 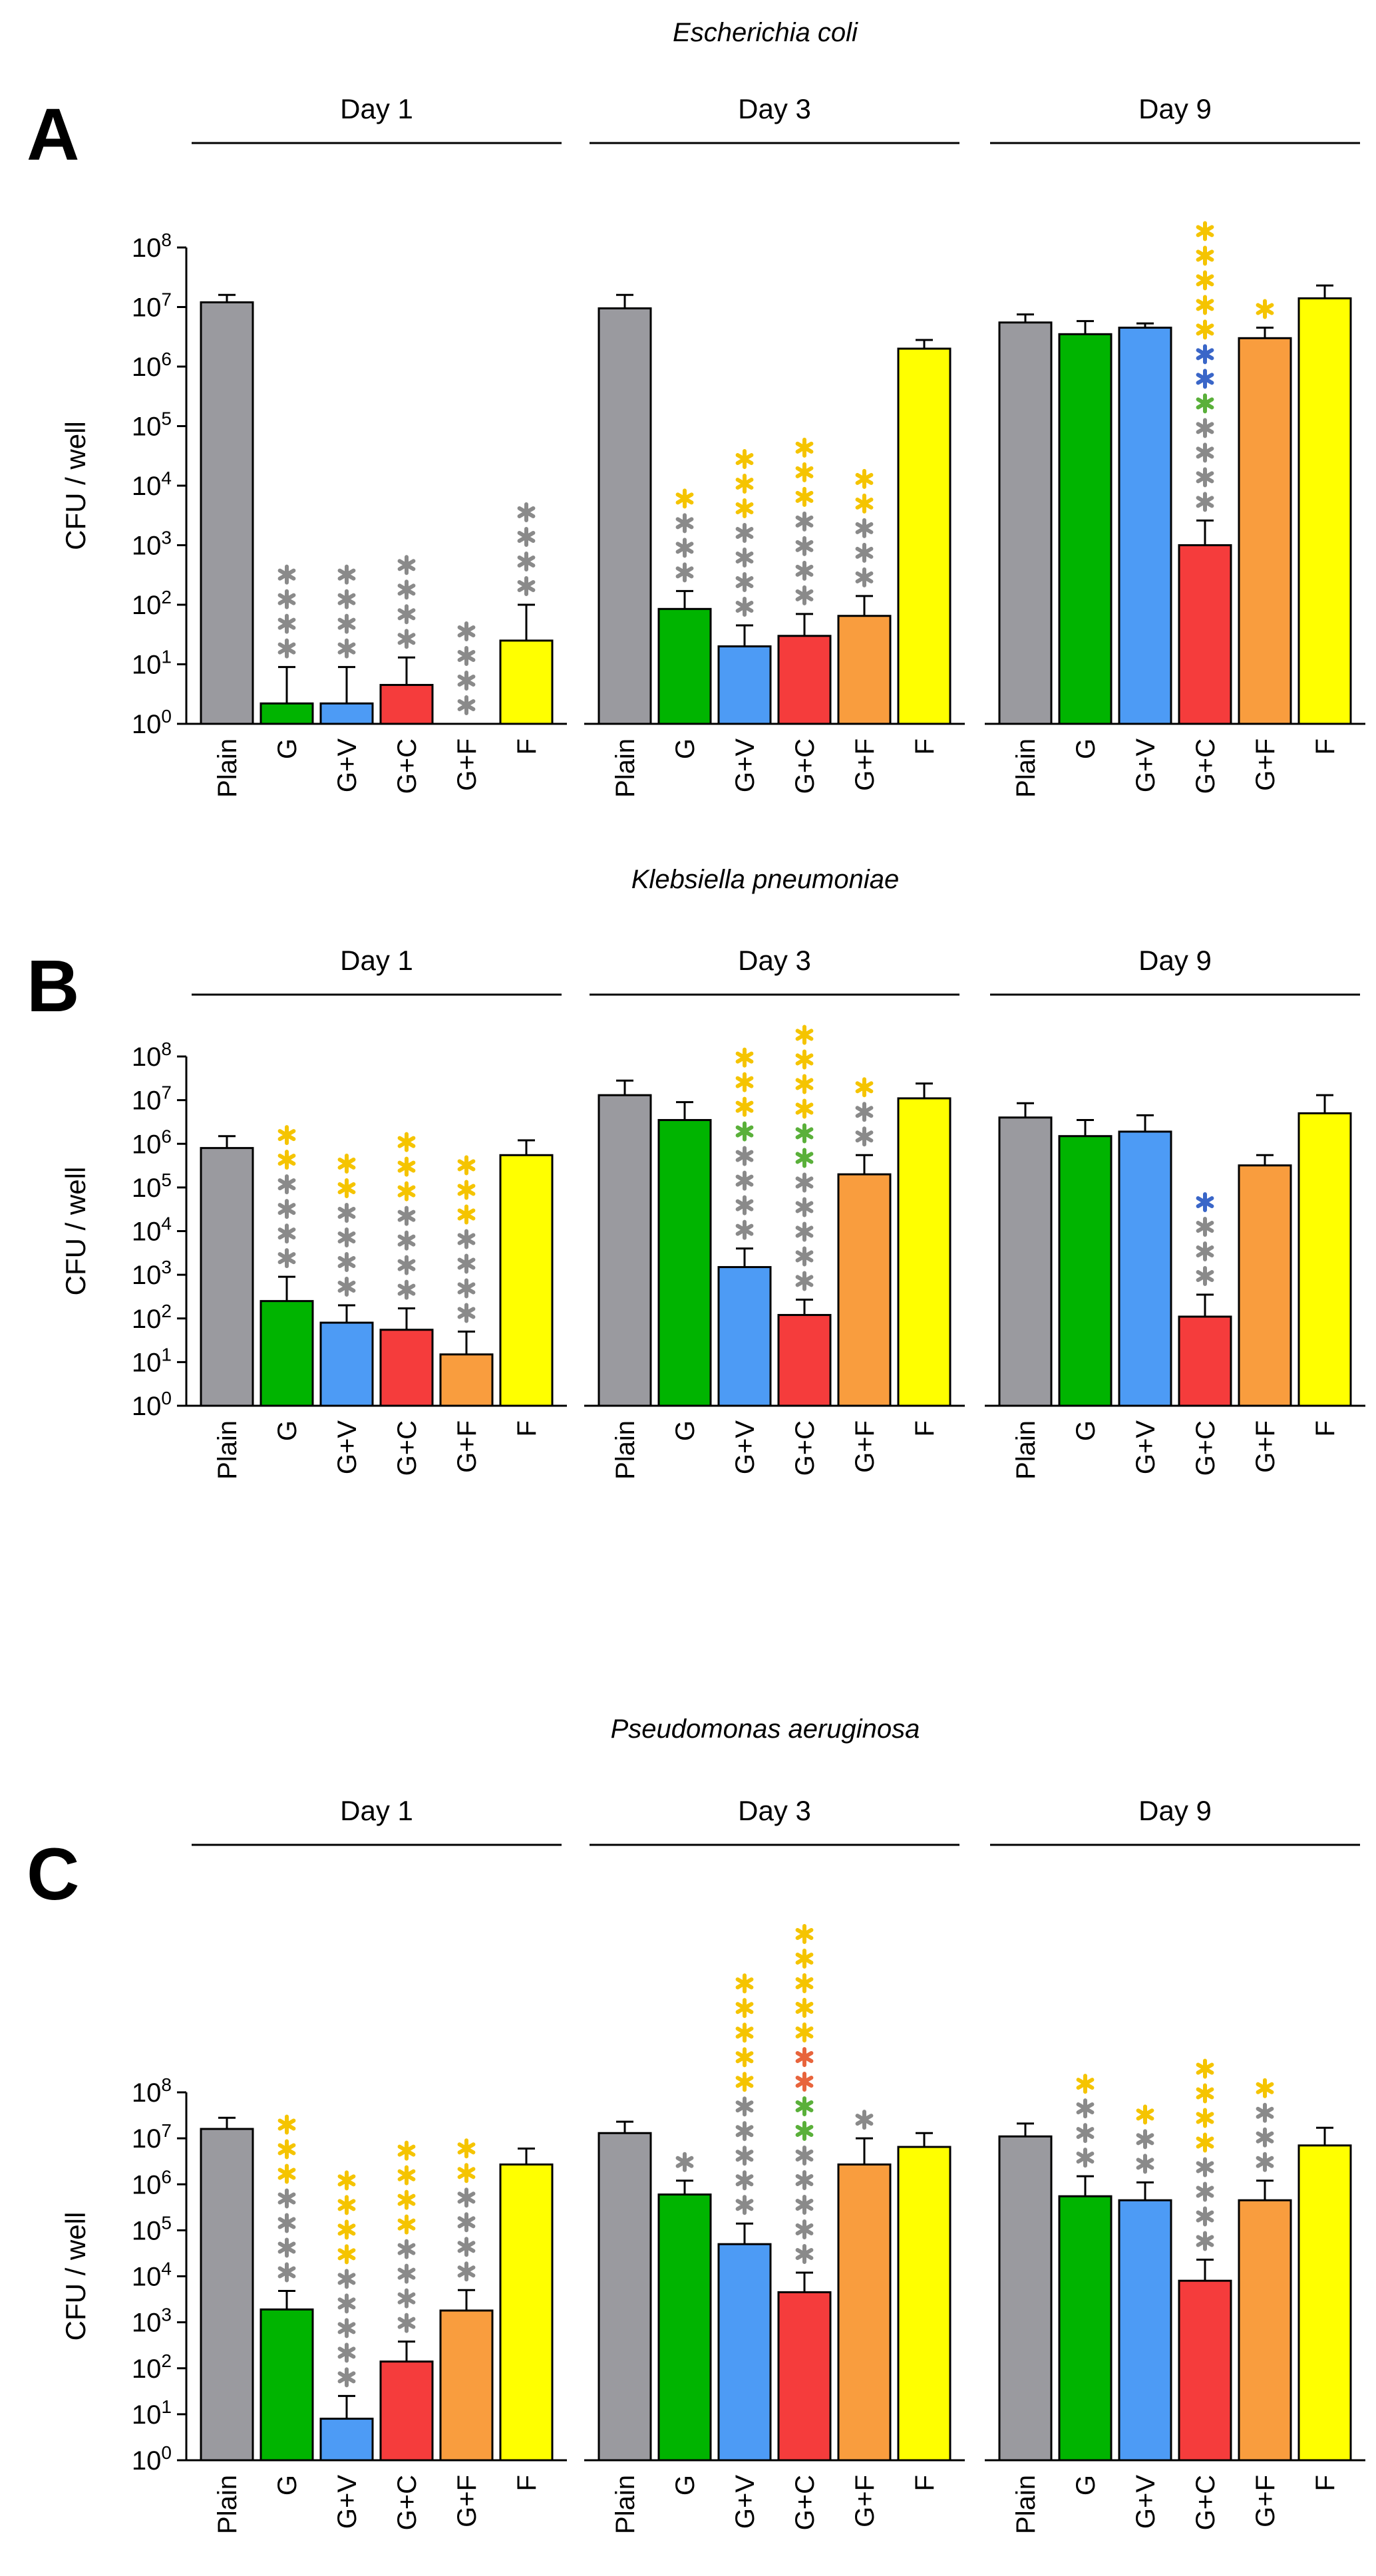 I want to click on chart-title: Escherichia coli, so click(x=765, y=32).